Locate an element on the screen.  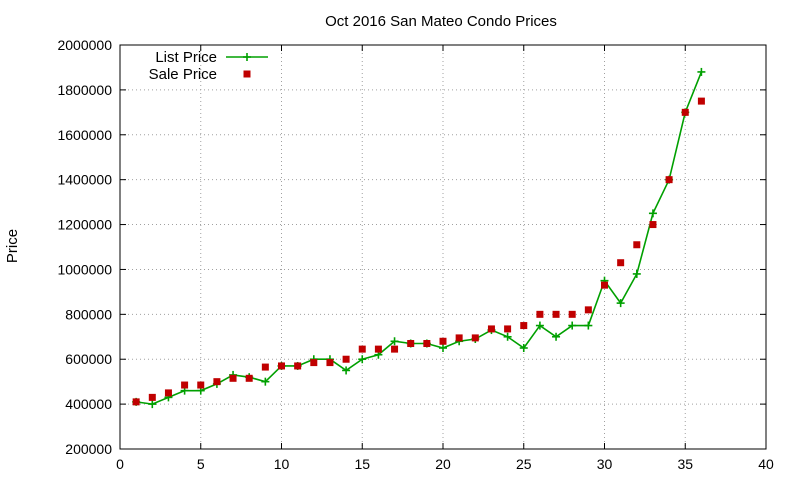
y-tick-label: 600000 is located at coordinates (88, 359).